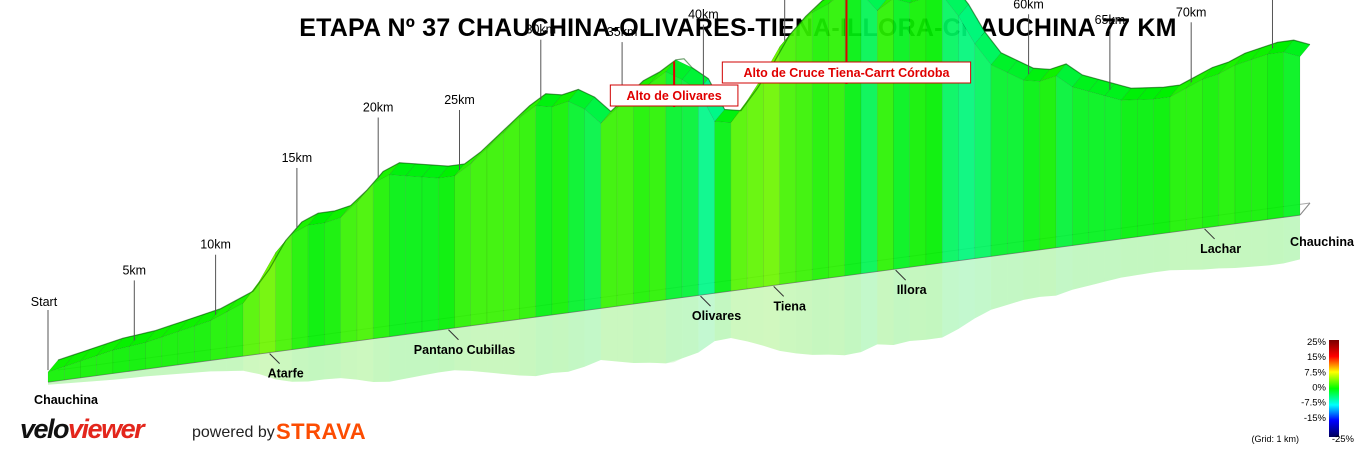 The height and width of the screenshot is (449, 1358). Describe the element at coordinates (1313, 403) in the screenshot. I see `gradient-legend-tick: -7.5%` at that location.